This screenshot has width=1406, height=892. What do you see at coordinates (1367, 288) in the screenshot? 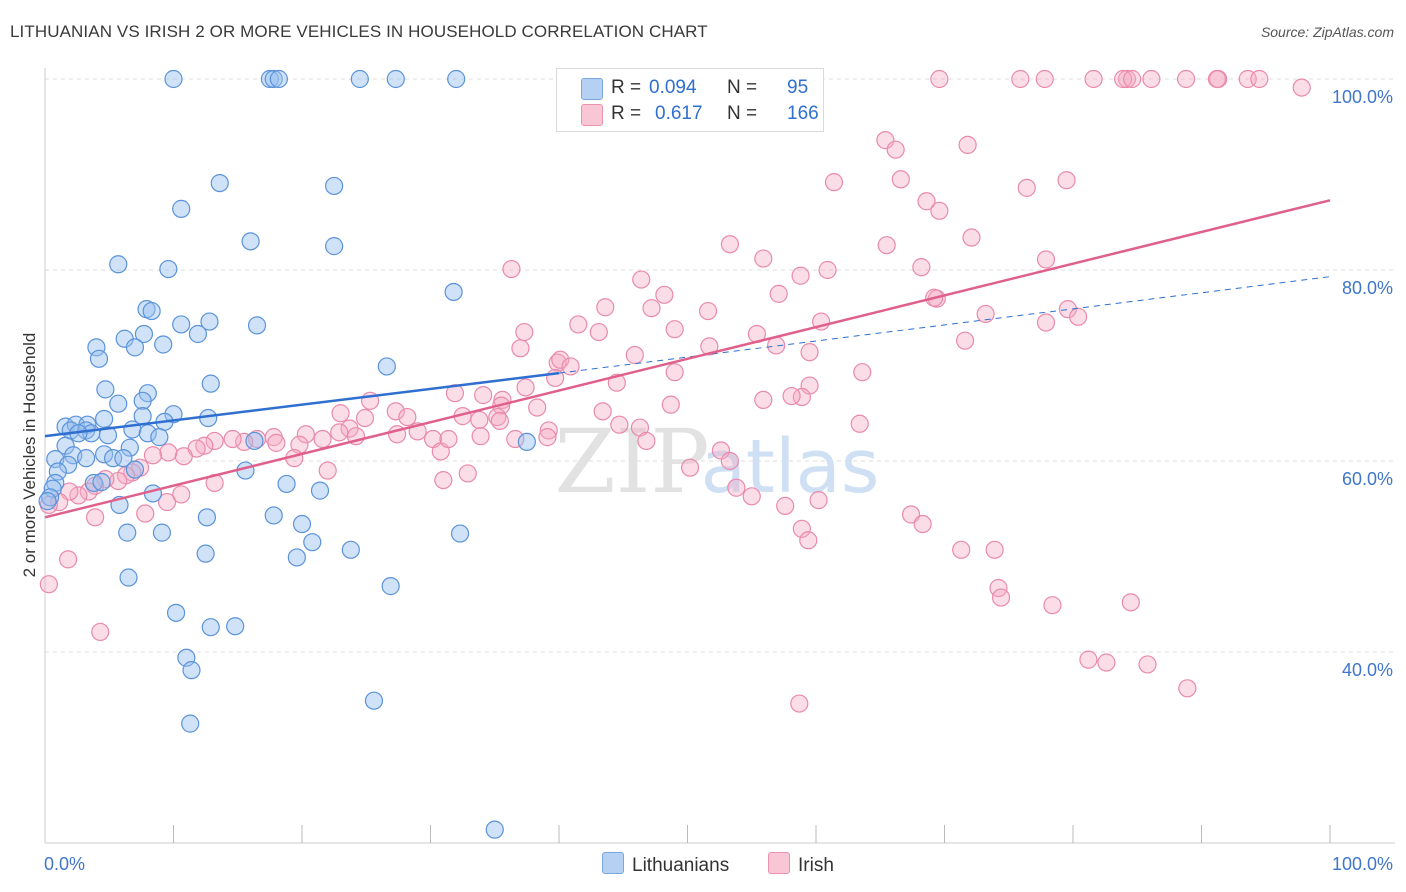
I see `y-tick-label: 80.0%` at bounding box center [1367, 288].